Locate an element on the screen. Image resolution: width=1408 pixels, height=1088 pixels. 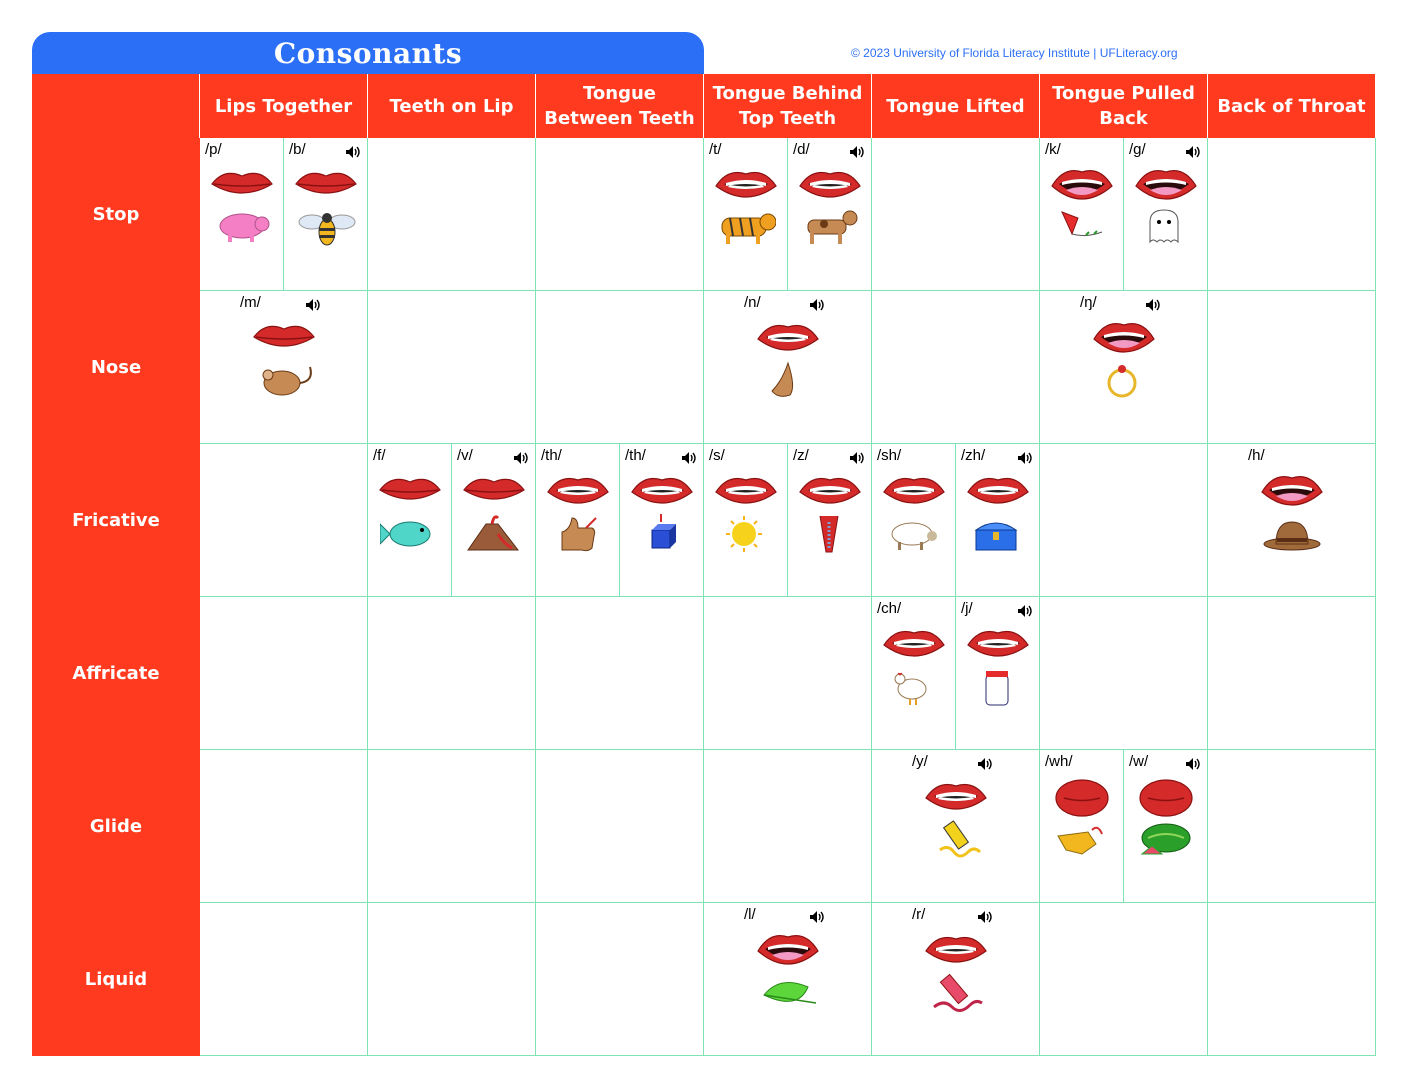
sound-card-t: /t/ is located at coordinates (745, 214).